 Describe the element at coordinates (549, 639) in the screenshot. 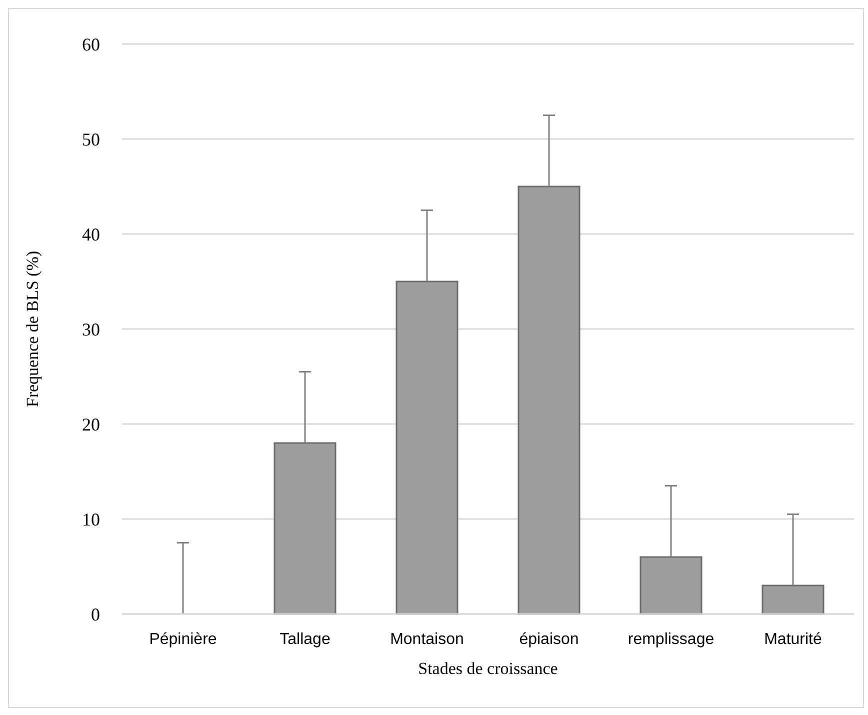

I see `x-tick-label: épiaison` at that location.